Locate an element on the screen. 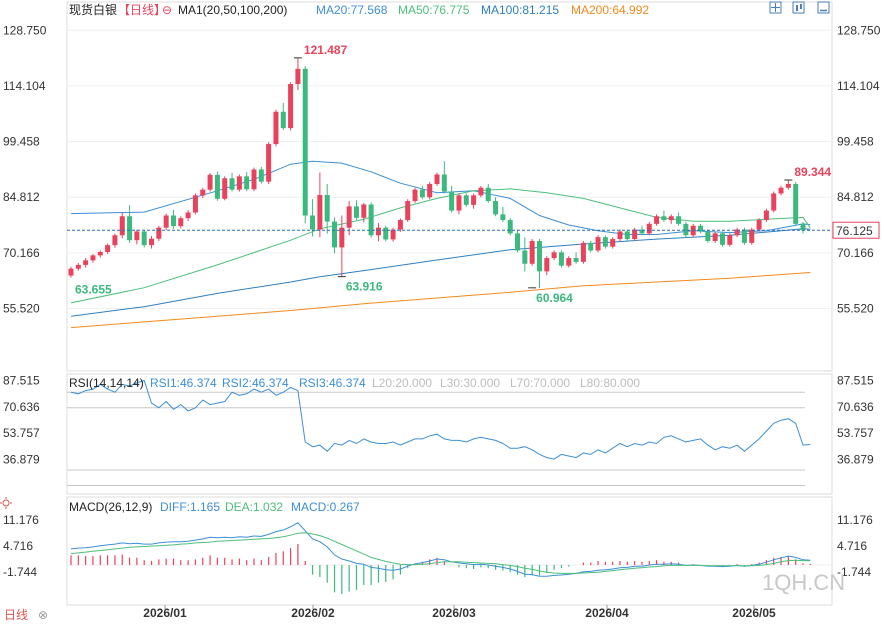 The width and height of the screenshot is (884, 625). price-tick-left: 84.812 is located at coordinates (21, 197).